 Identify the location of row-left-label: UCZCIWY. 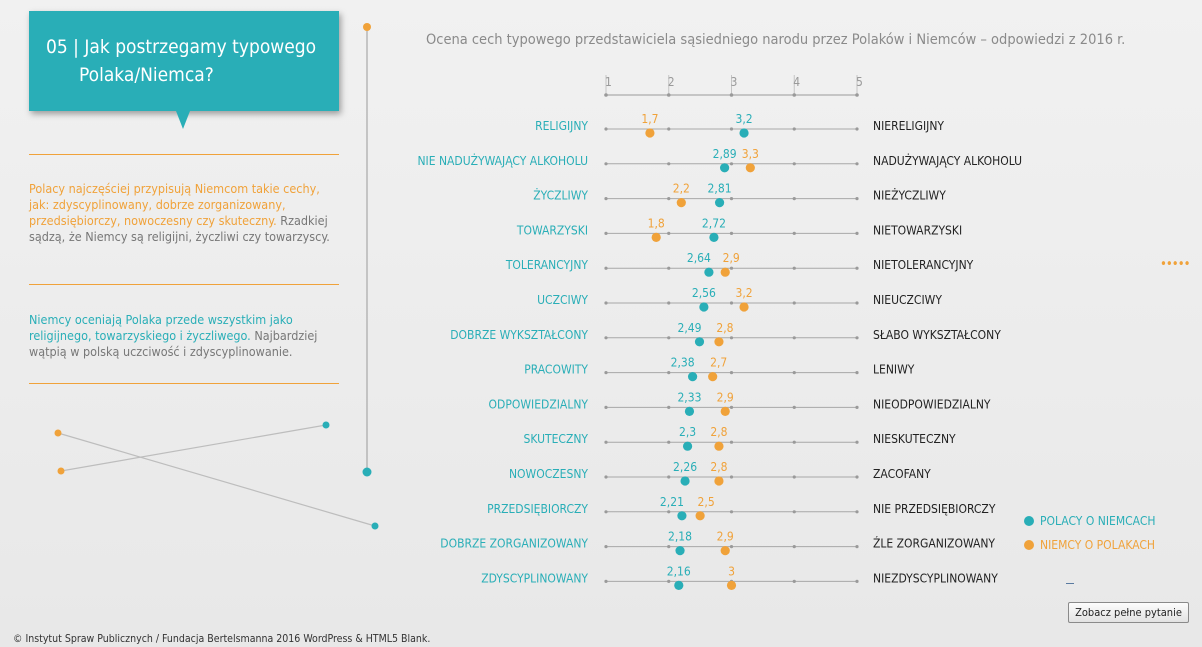
(562, 300).